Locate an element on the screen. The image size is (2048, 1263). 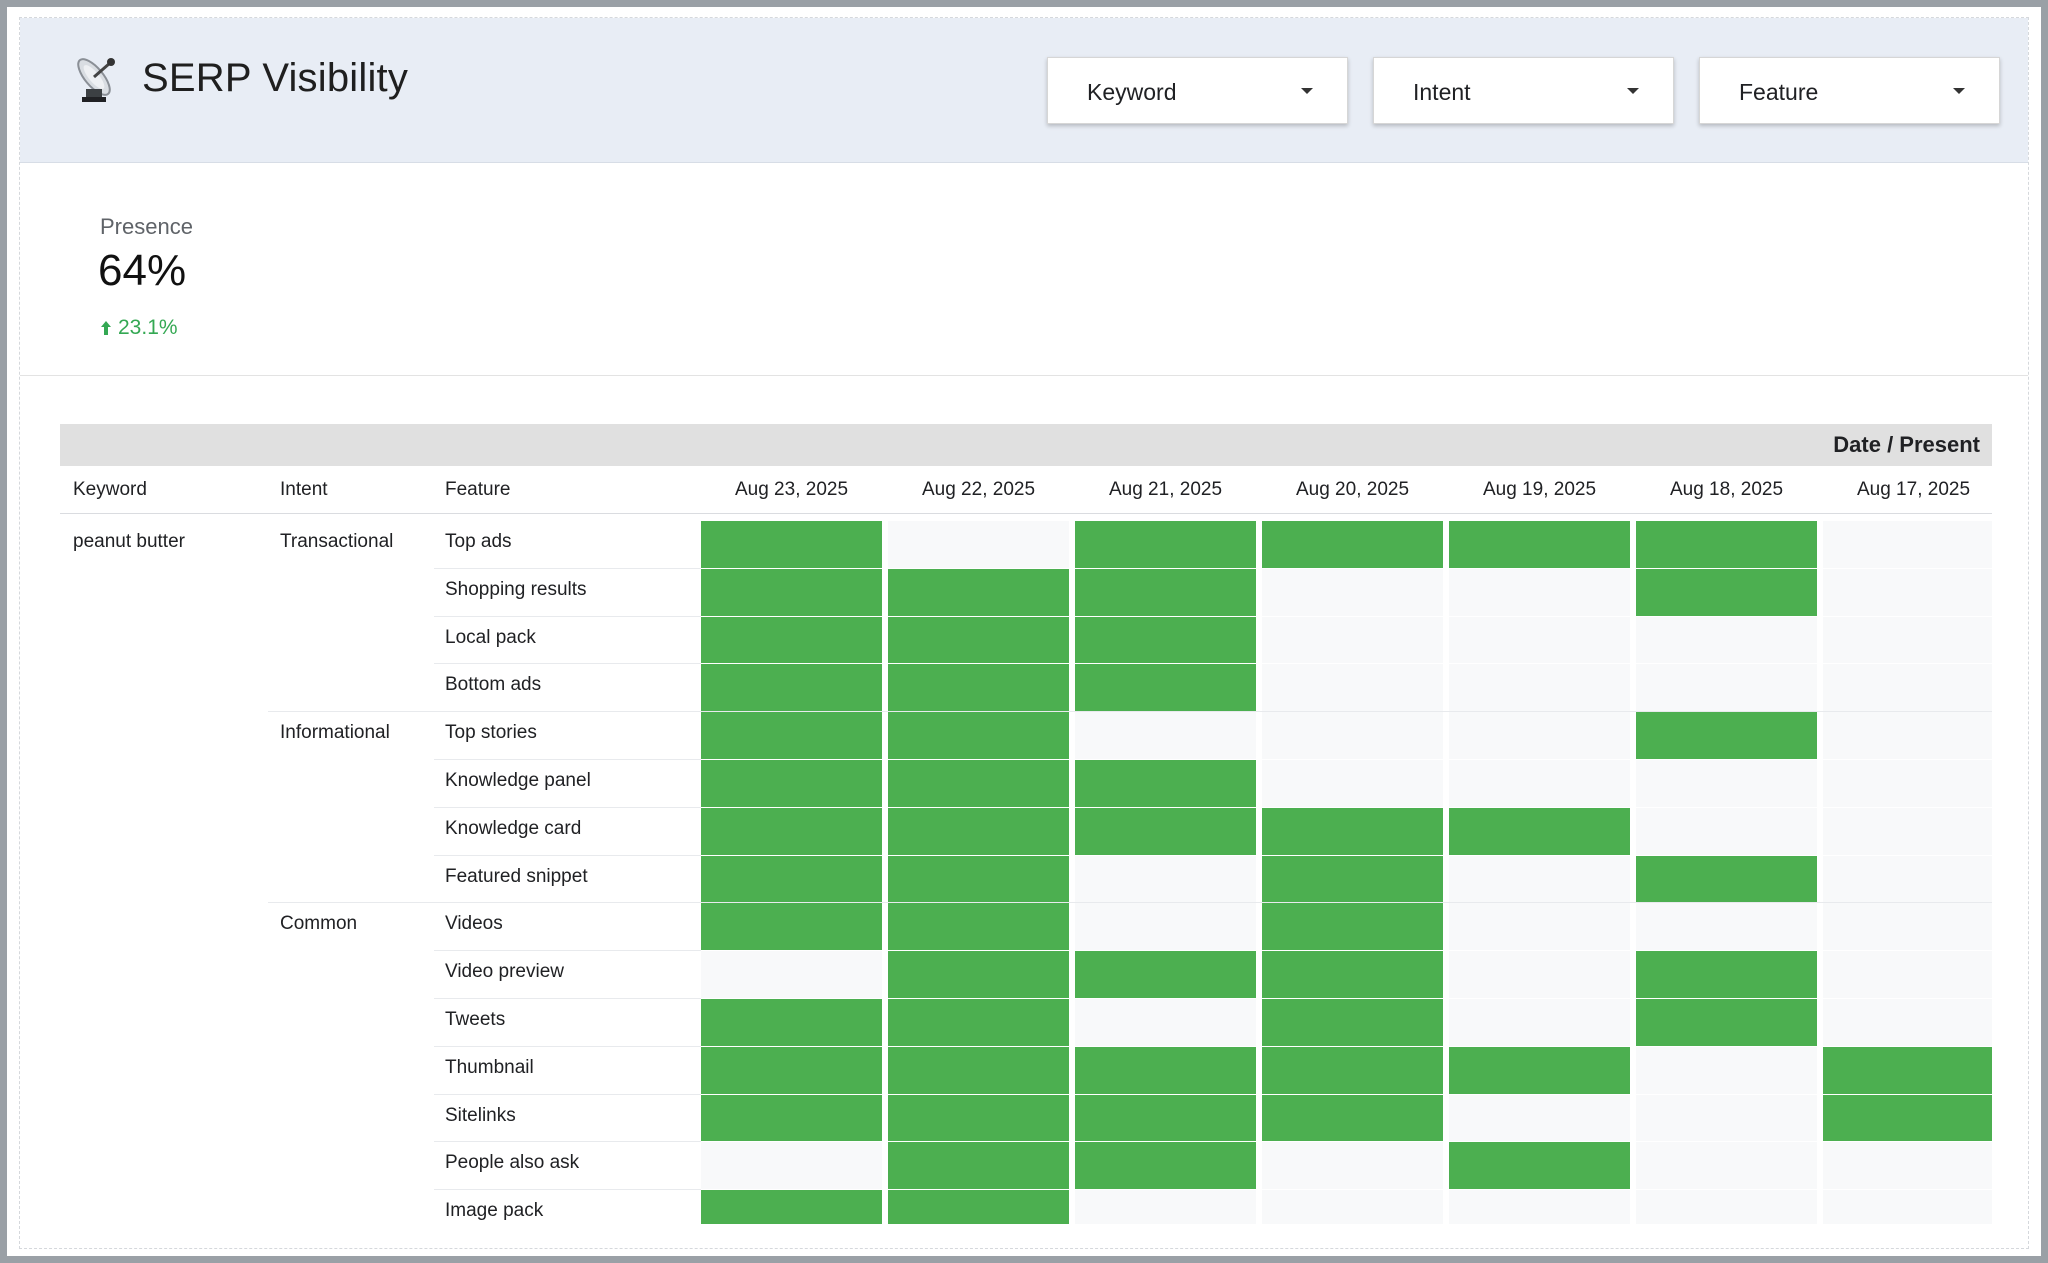
feature-cell: Knowledge panel is located at coordinates (518, 780).